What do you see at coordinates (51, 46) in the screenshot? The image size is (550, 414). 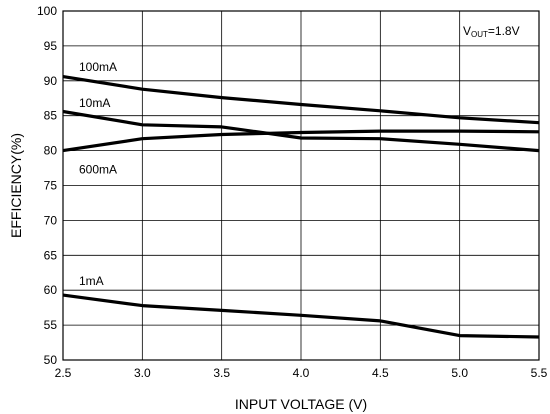 I see `y-tick-label: 95` at bounding box center [51, 46].